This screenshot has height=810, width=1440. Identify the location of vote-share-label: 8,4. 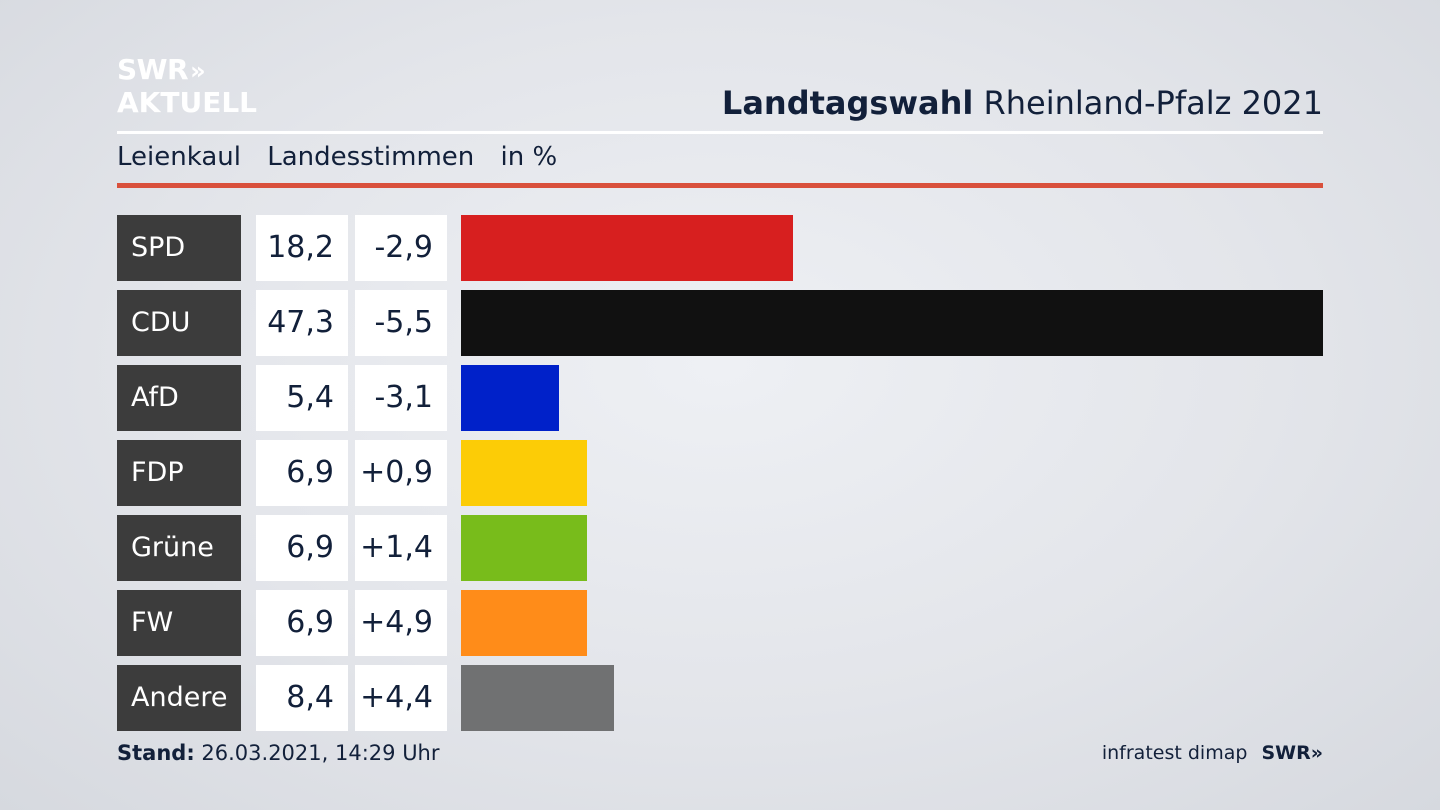
(302, 698).